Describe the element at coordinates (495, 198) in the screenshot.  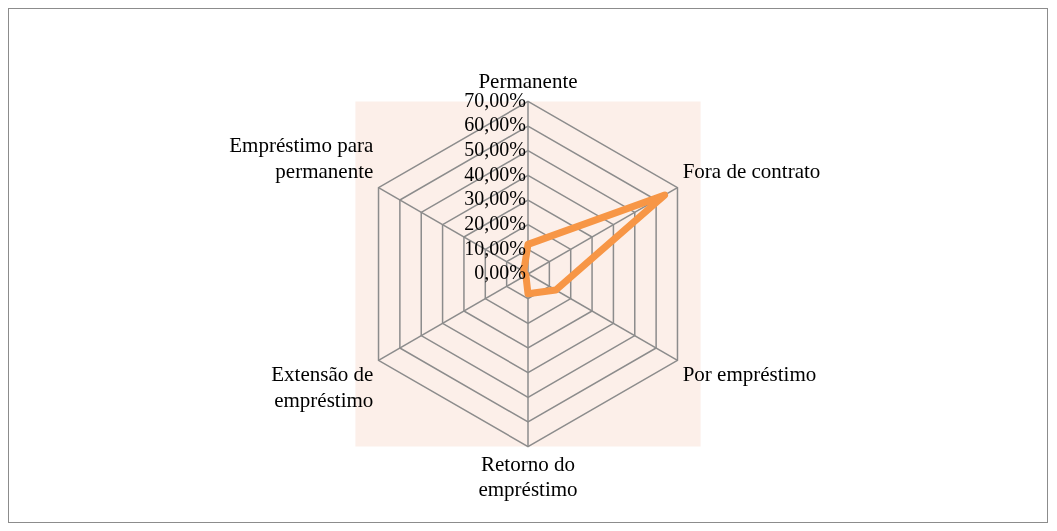
I see `y-tick-label: 30,00%` at that location.